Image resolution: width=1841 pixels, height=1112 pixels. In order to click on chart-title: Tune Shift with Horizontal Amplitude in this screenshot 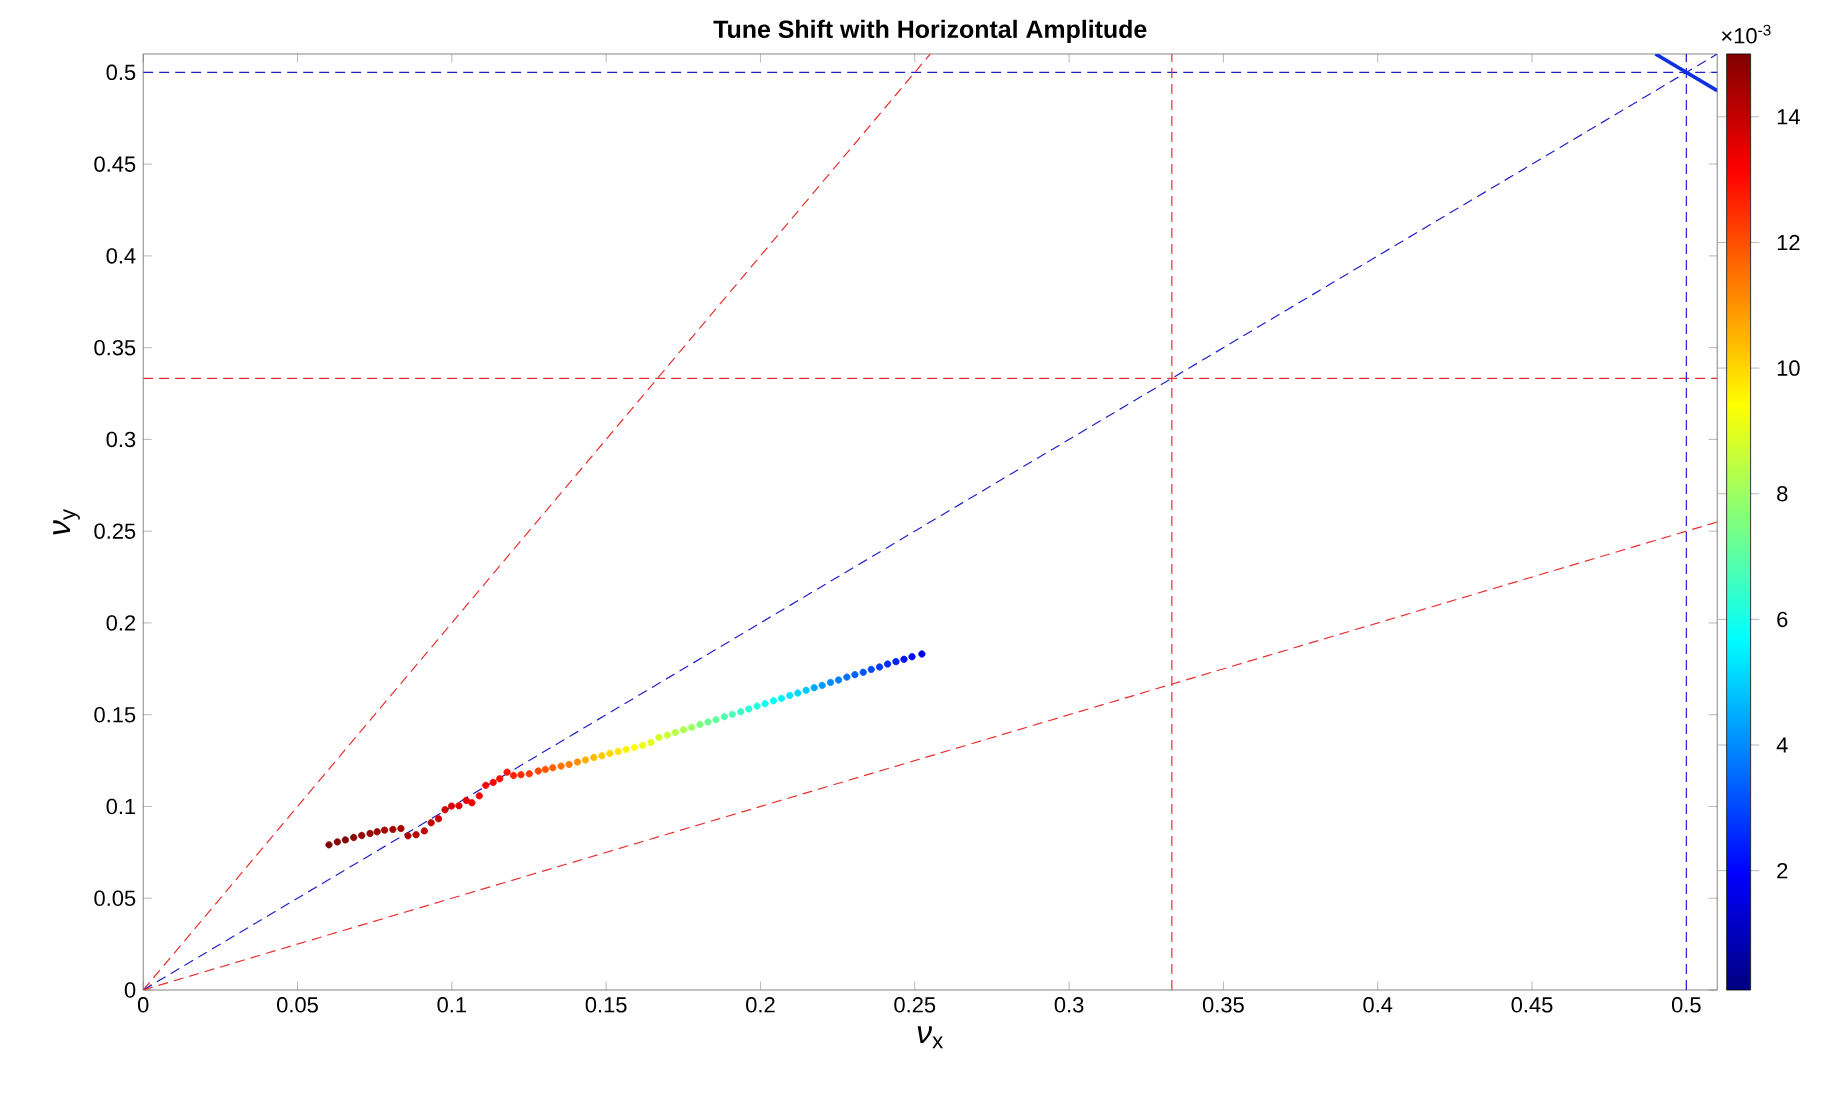, I will do `click(930, 31)`.